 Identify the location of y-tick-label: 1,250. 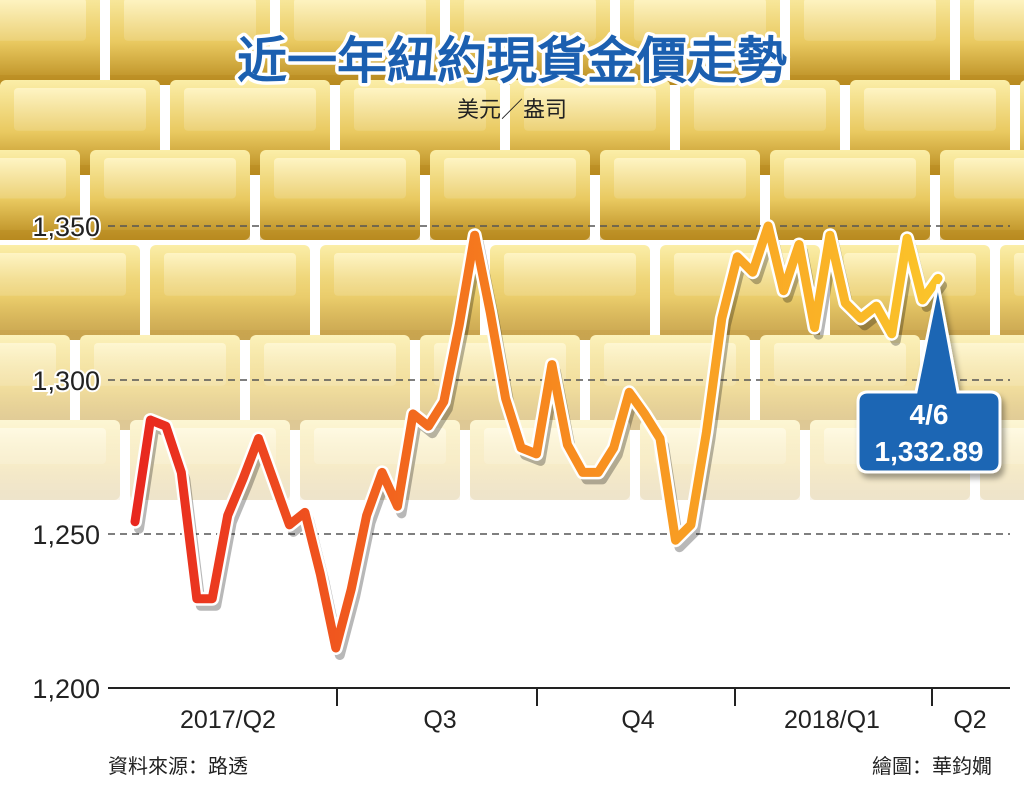
(66, 535).